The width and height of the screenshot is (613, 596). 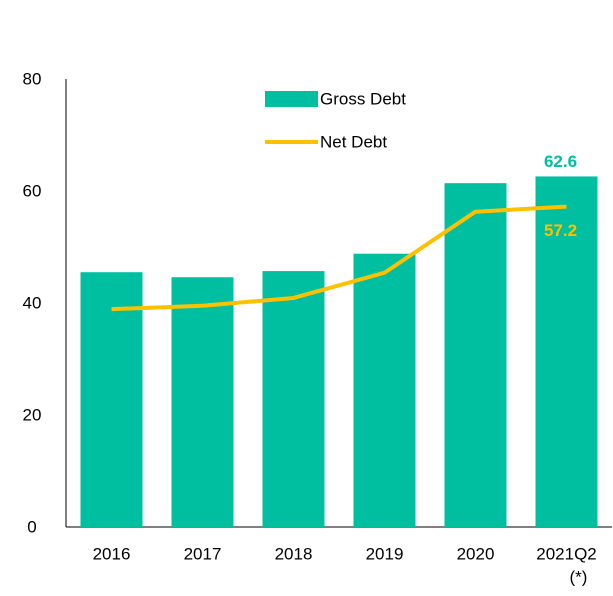 What do you see at coordinates (560, 230) in the screenshot?
I see `value-label: 57.2` at bounding box center [560, 230].